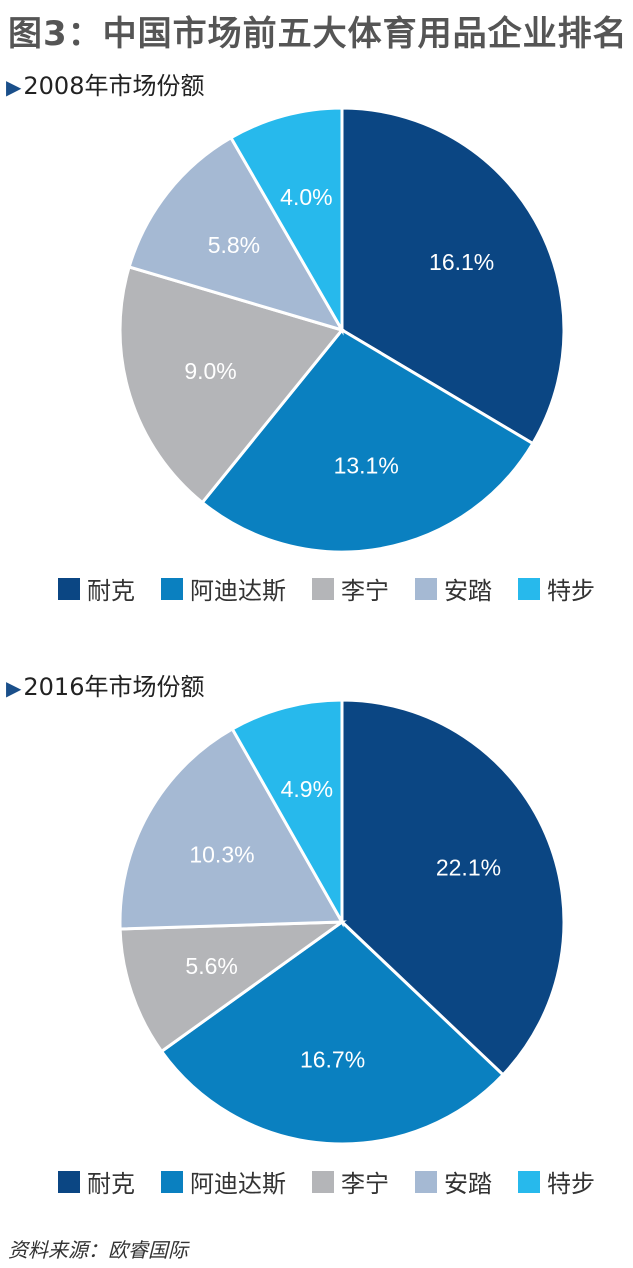  What do you see at coordinates (468, 868) in the screenshot?
I see `data-label: 22.1%` at bounding box center [468, 868].